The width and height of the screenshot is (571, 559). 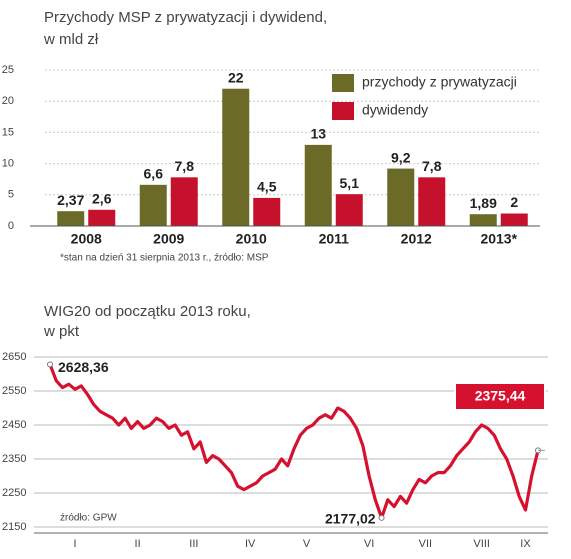 What do you see at coordinates (8, 132) in the screenshot?
I see `y-tick-label: 15` at bounding box center [8, 132].